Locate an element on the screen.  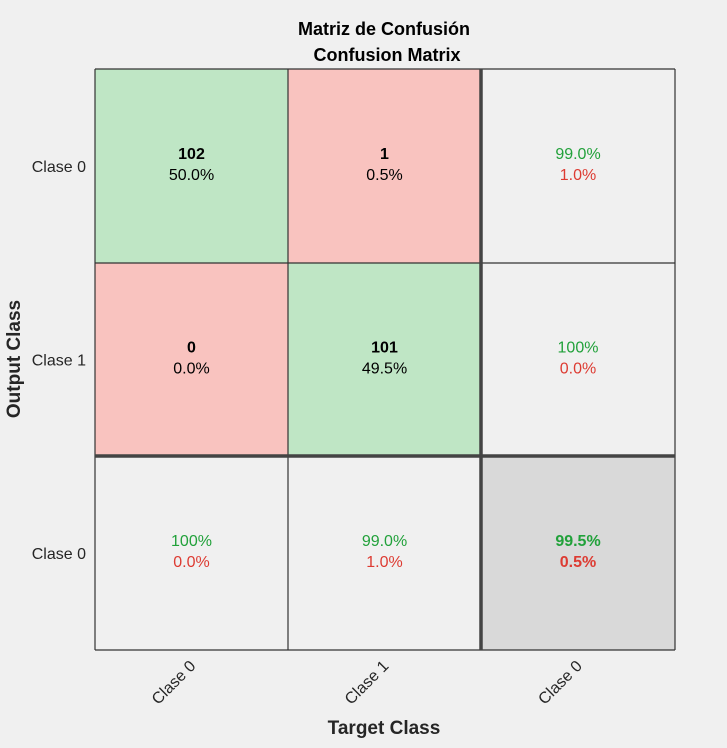
cell-percent: 50.0% is located at coordinates (191, 175).